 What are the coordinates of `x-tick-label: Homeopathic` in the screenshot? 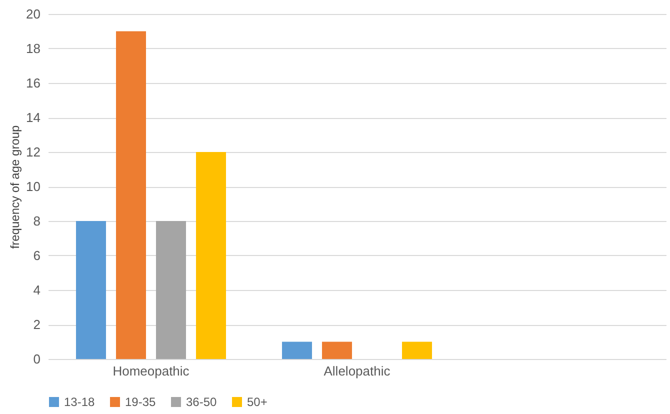 It's located at (151, 371).